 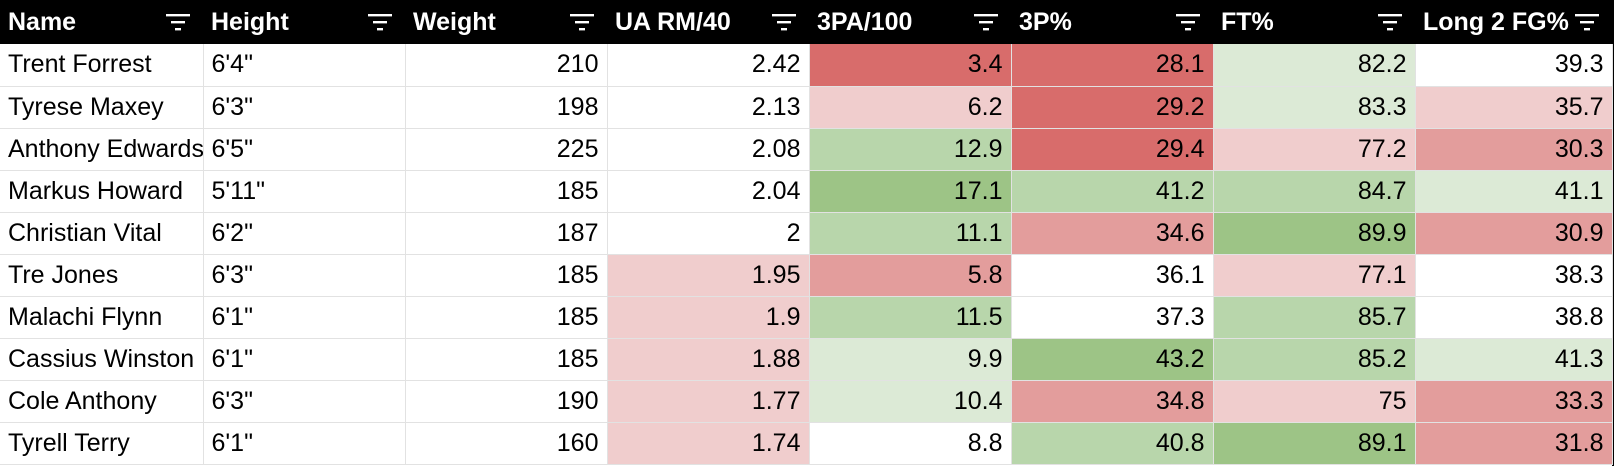 I want to click on cell-3p-pct: 34.8, so click(x=1112, y=401).